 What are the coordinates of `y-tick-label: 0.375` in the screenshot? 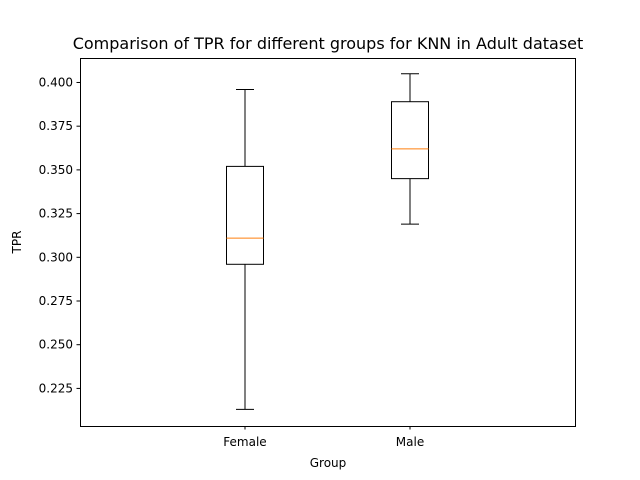 It's located at (56, 126).